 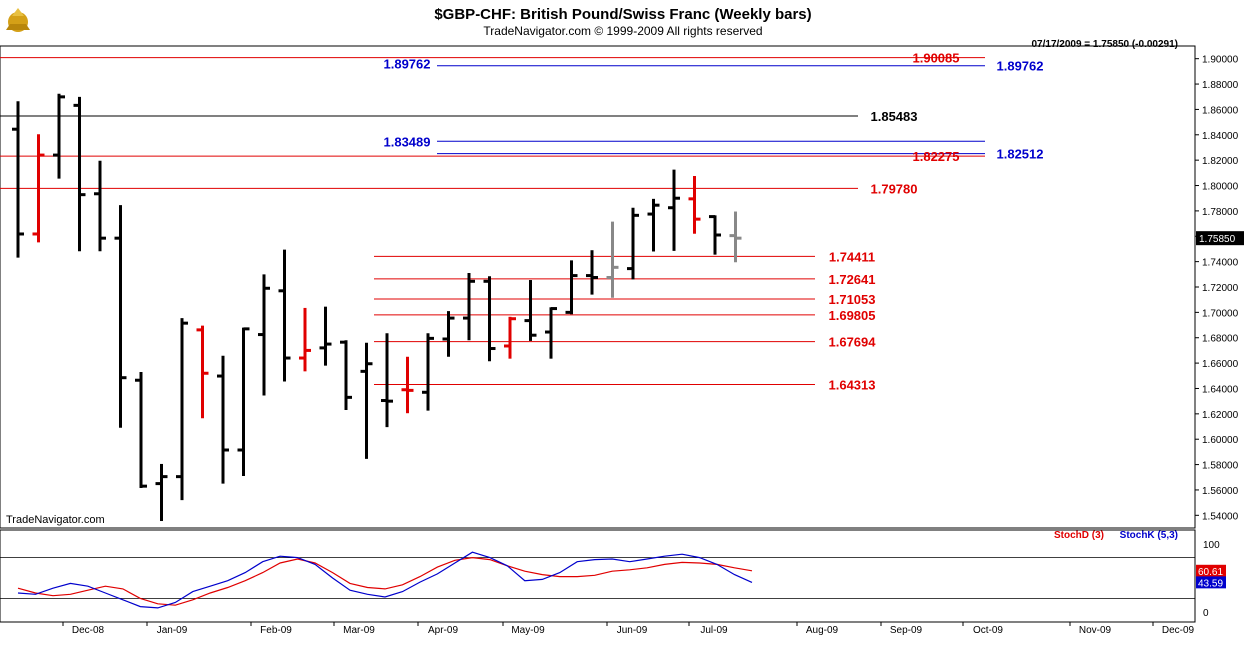 I want to click on price-level: 1.90085, so click(x=492, y=58).